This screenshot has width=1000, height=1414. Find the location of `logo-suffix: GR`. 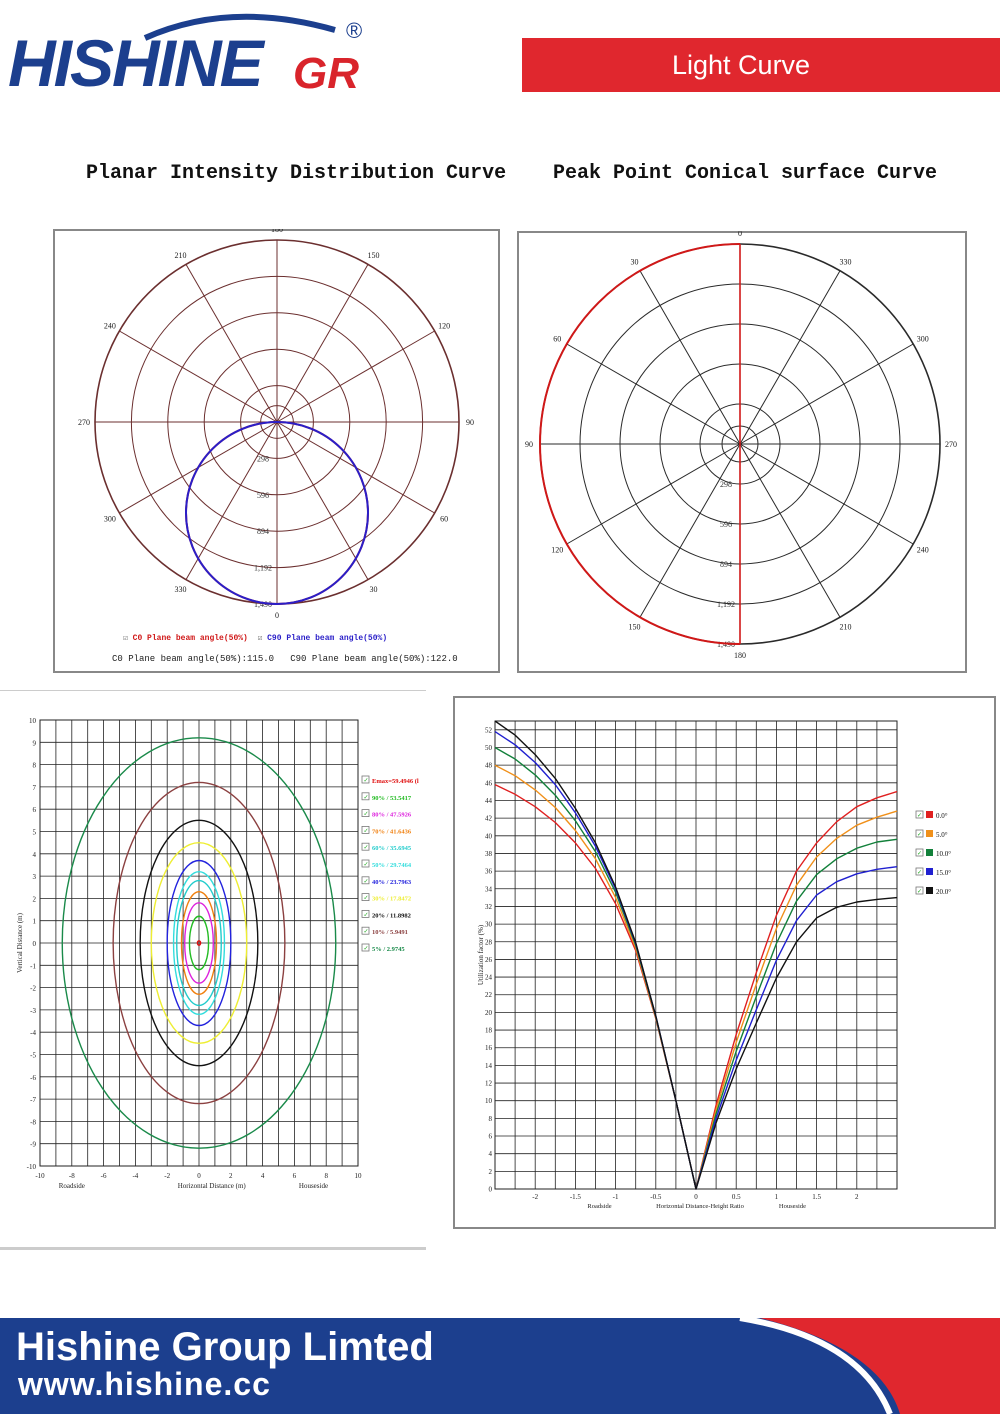

logo-suffix: GR is located at coordinates (326, 73).